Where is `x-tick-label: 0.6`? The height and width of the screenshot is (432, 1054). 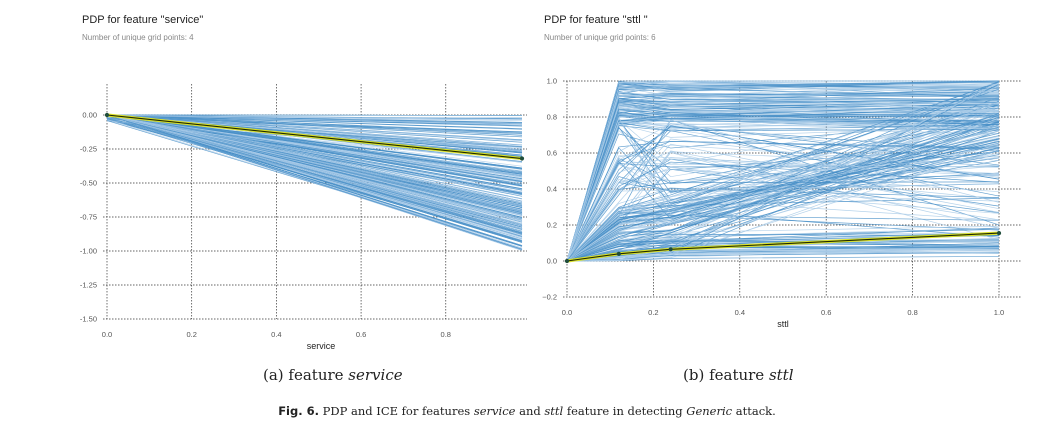 x-tick-label: 0.6 is located at coordinates (826, 312).